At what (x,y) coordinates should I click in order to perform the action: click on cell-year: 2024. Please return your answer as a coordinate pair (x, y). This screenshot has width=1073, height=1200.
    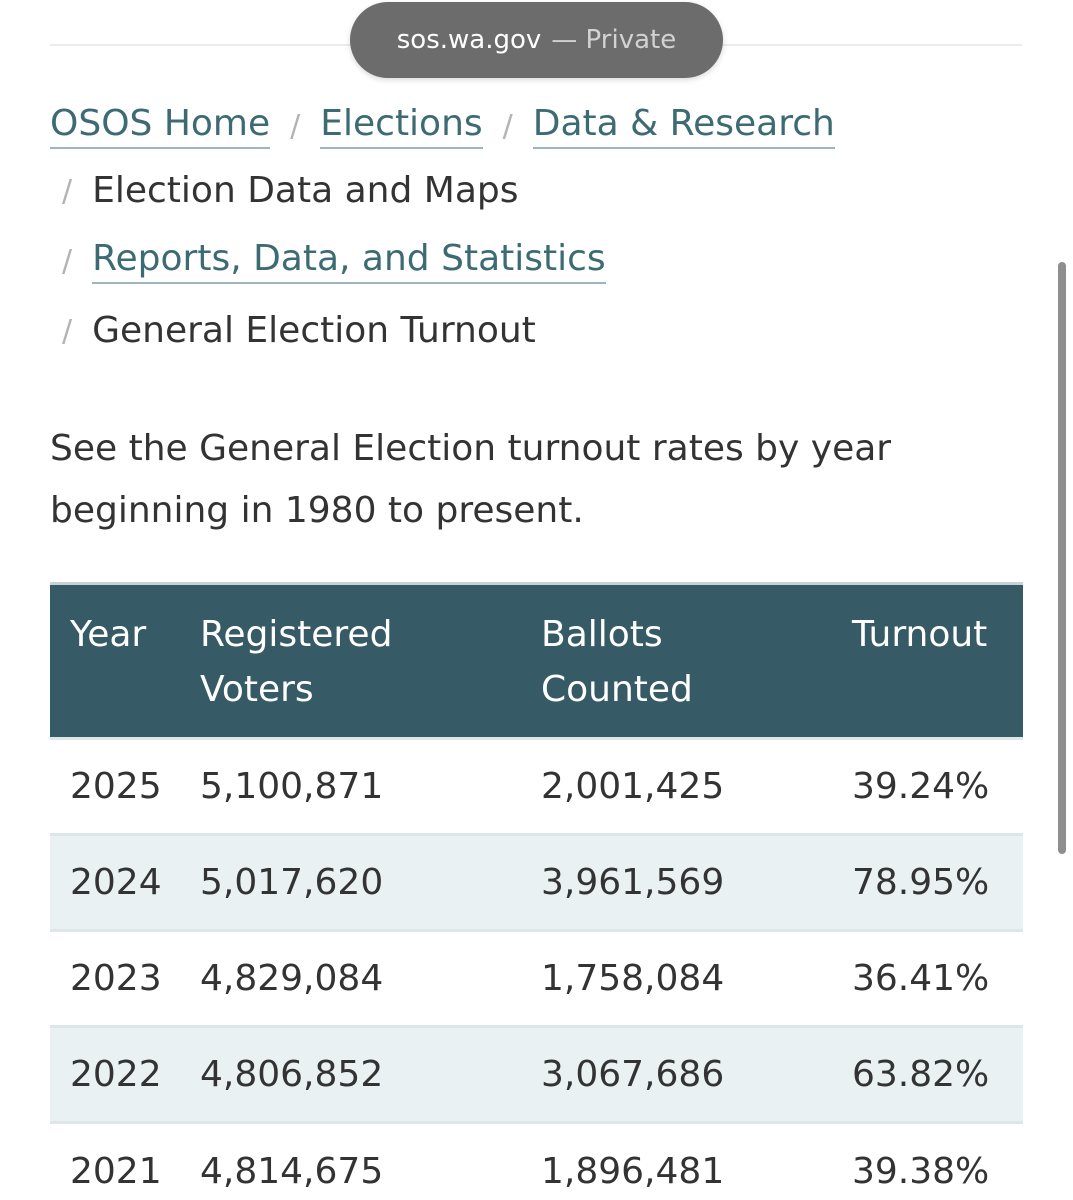
    Looking at the image, I should click on (125, 882).